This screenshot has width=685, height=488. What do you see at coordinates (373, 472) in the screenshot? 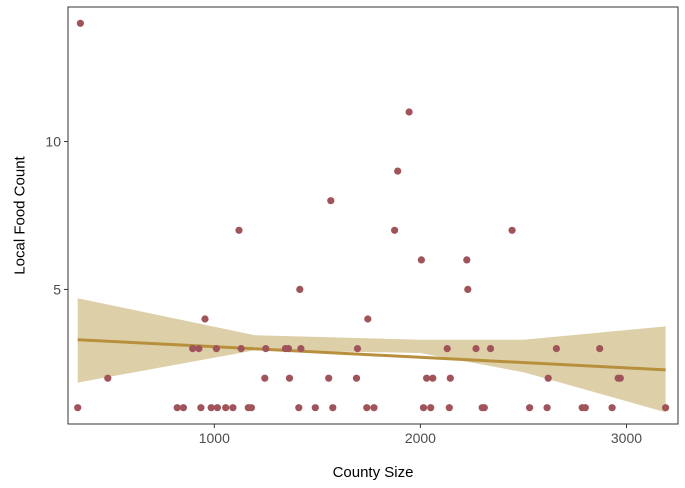
I see `x-axis-title: County Size` at bounding box center [373, 472].